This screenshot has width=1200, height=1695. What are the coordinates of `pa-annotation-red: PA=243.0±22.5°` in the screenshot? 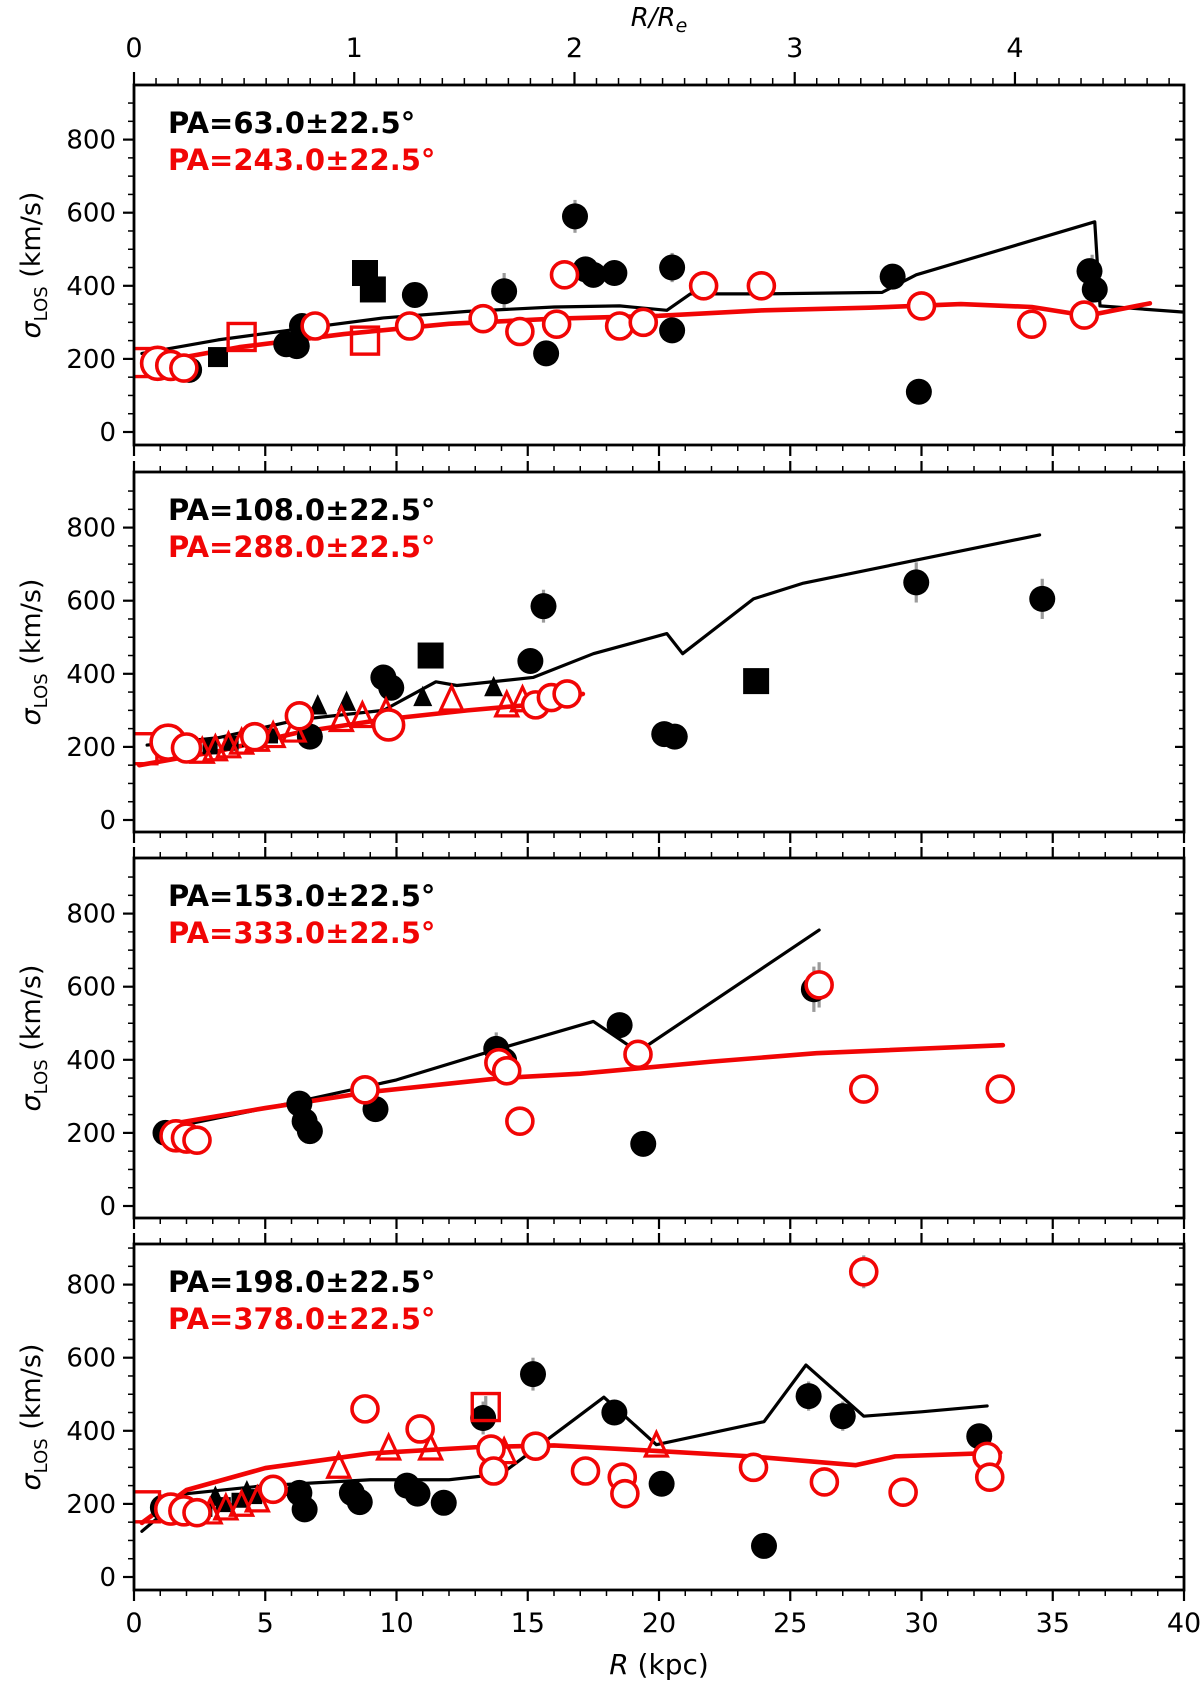 It's located at (301, 160).